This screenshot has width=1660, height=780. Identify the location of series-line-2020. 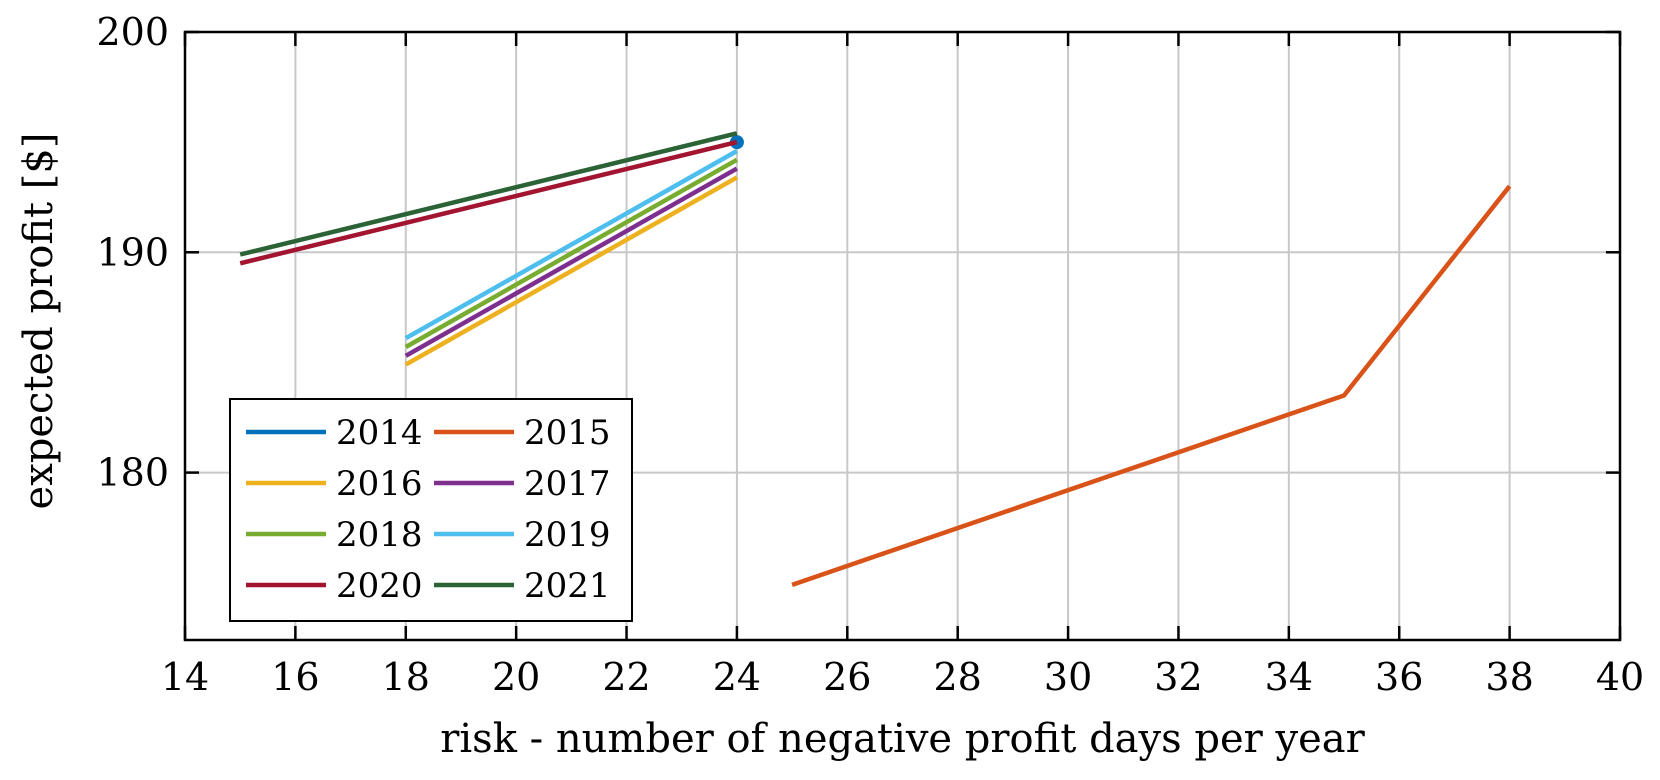
(488, 202).